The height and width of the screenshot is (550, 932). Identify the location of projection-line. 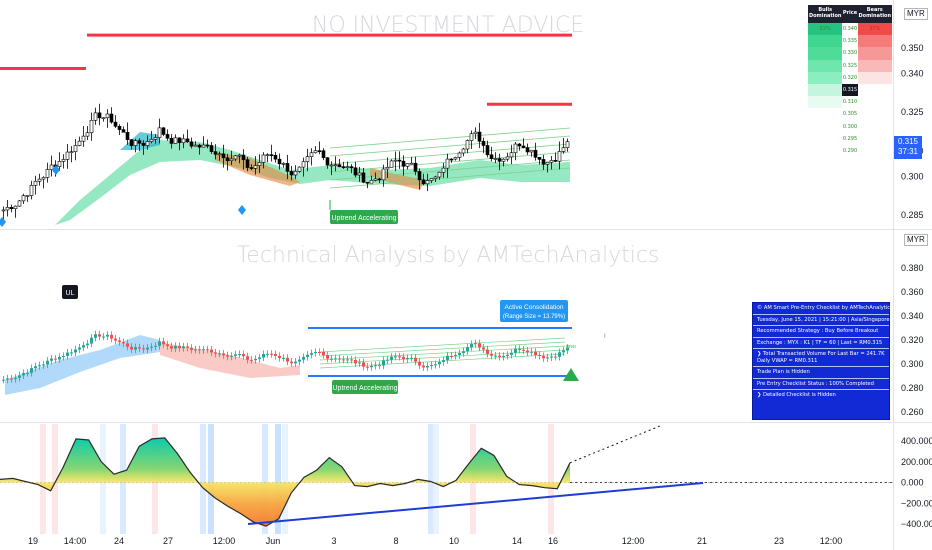
(615, 444).